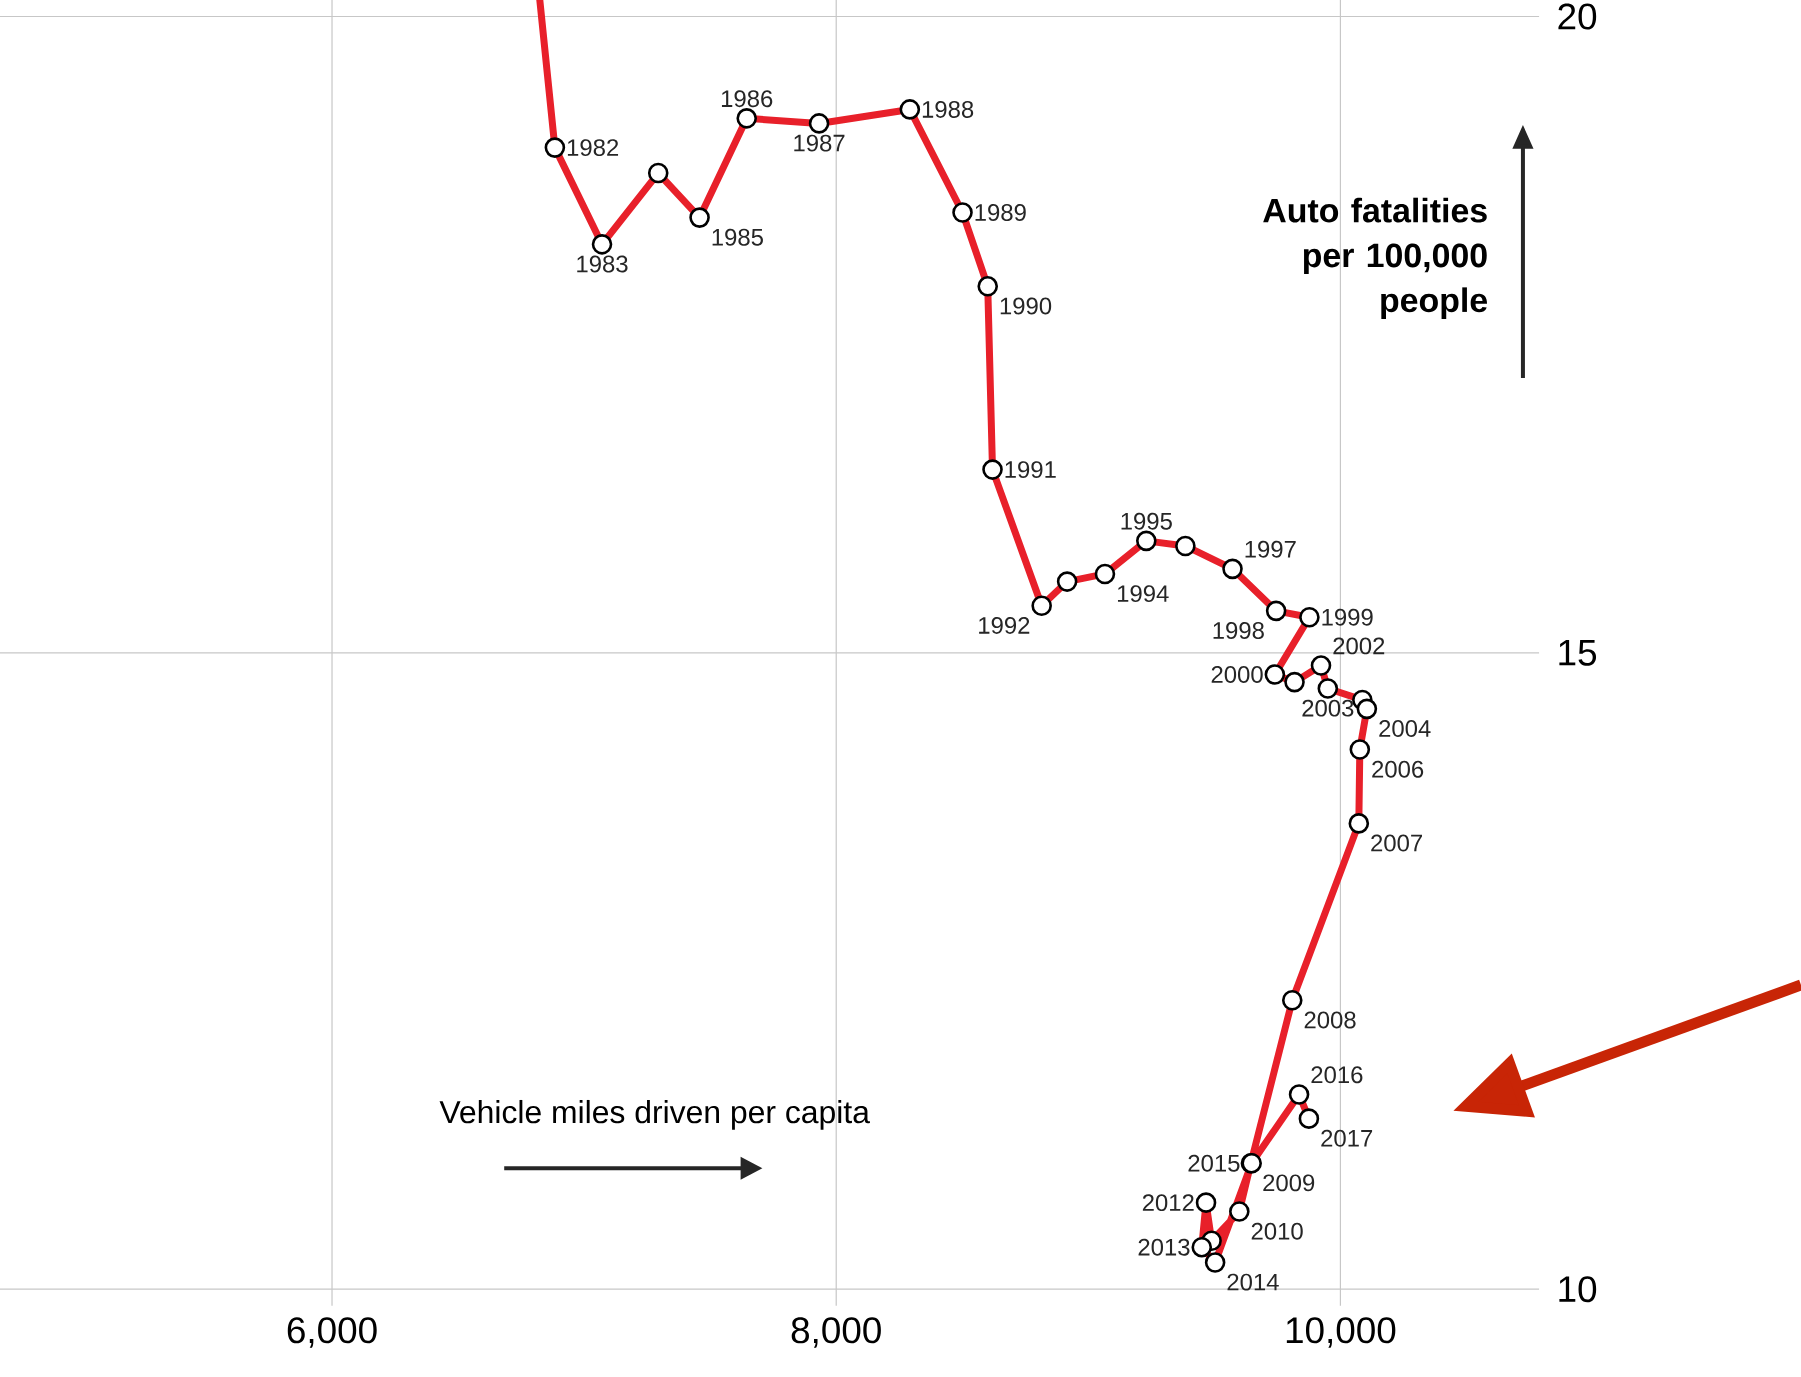 The width and height of the screenshot is (1801, 1377). I want to click on annotation: 1987, so click(819, 143).